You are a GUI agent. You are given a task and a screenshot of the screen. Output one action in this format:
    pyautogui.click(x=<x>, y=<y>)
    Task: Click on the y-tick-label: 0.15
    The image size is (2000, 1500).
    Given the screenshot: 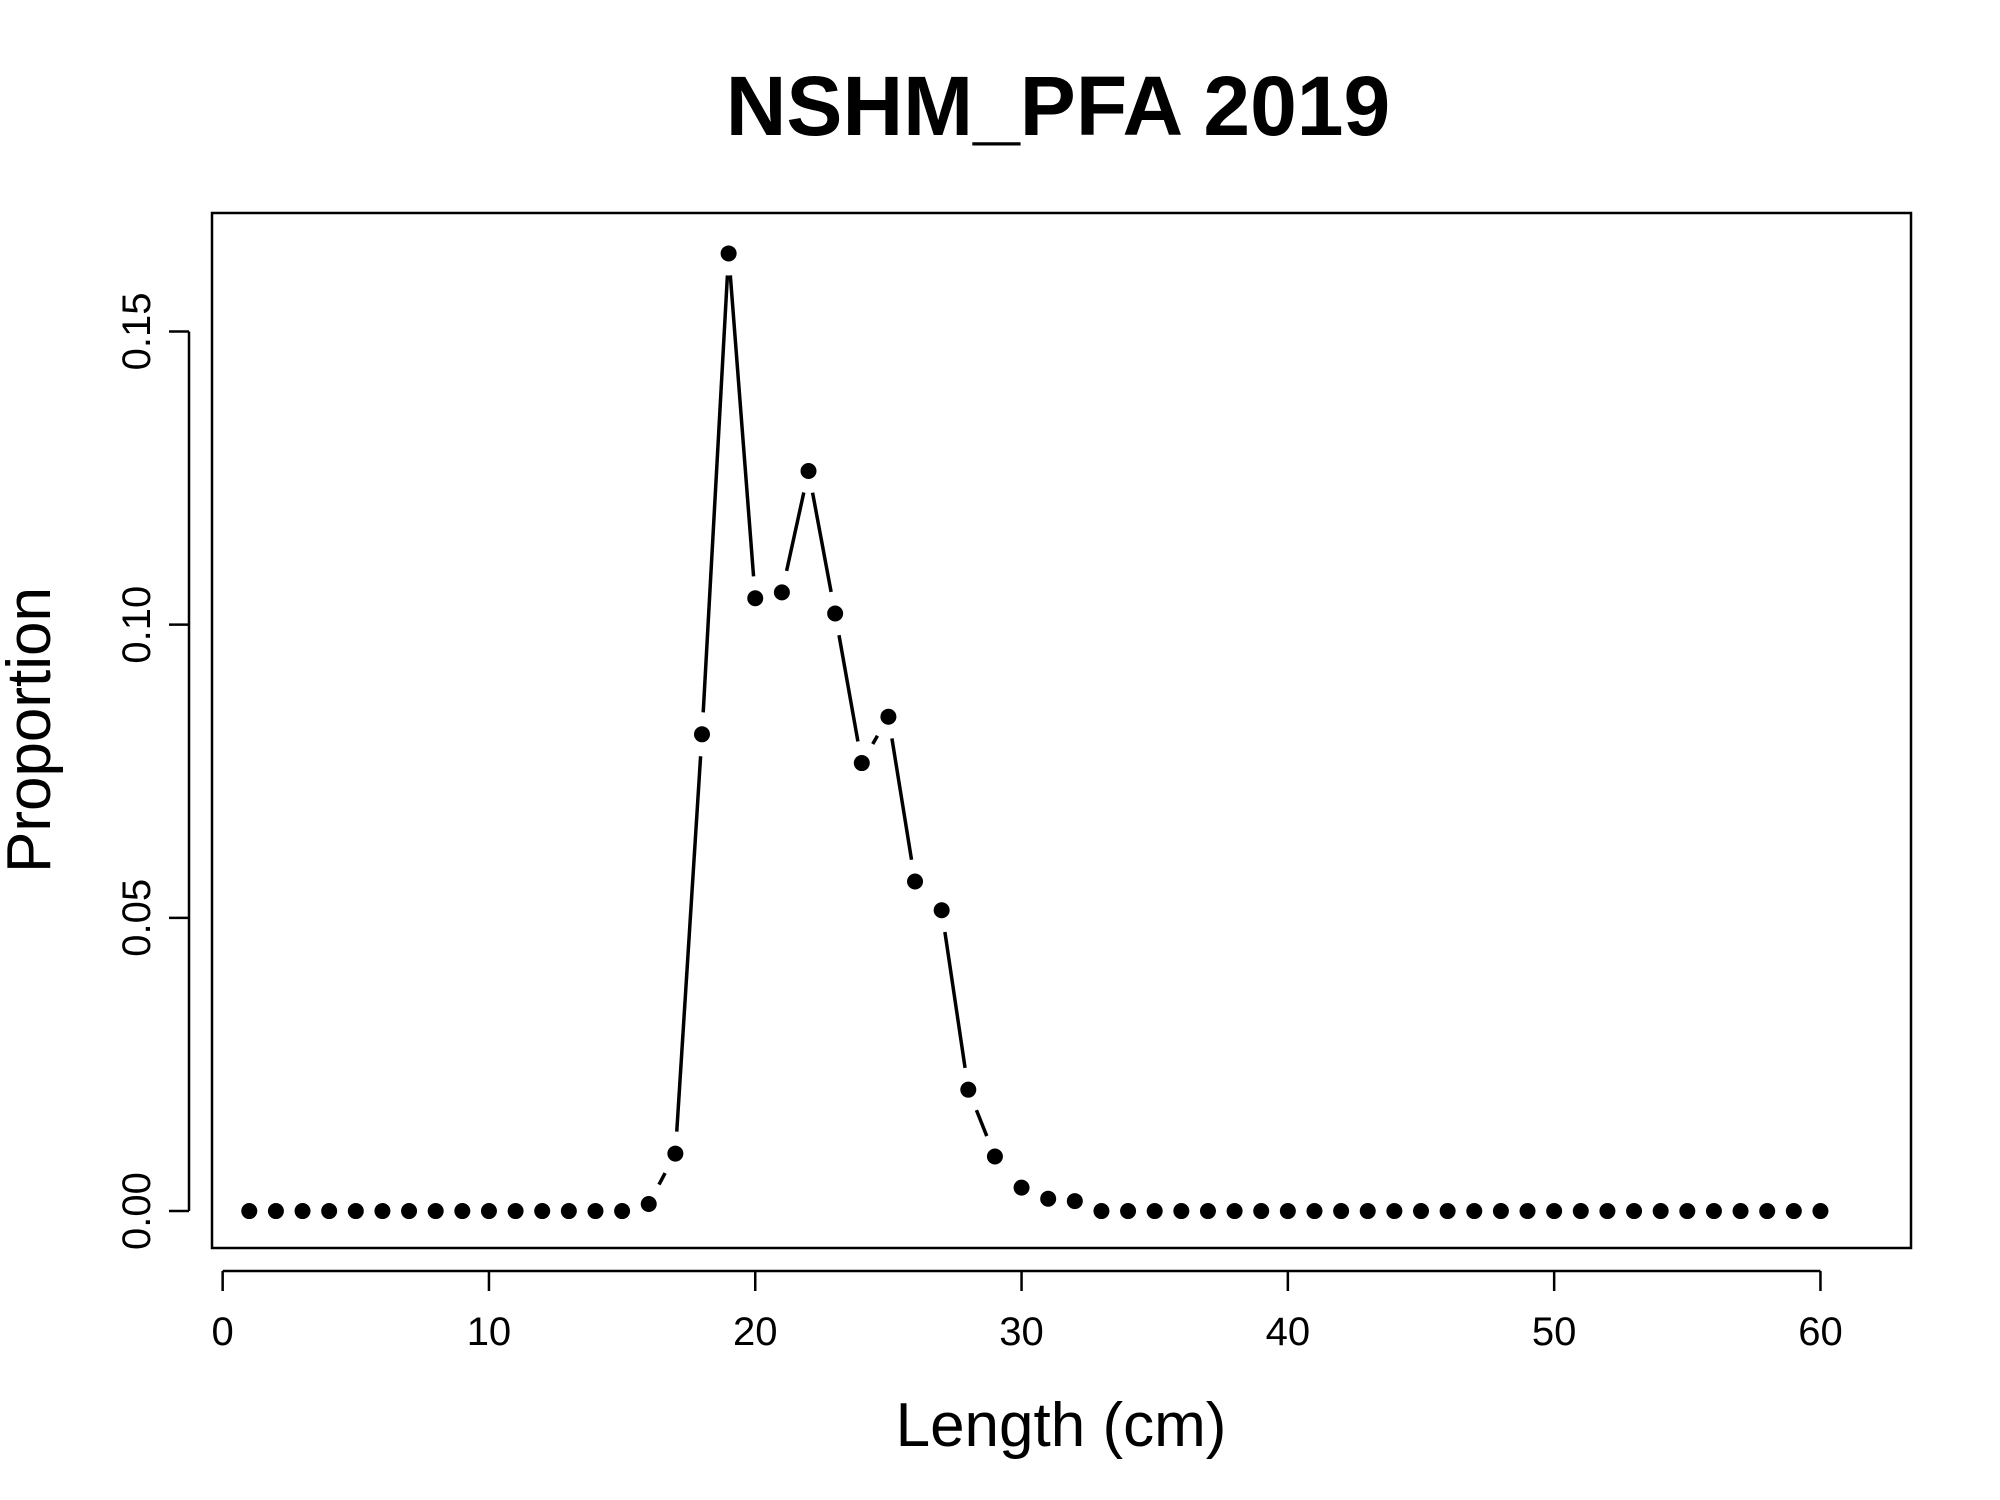 What is the action you would take?
    pyautogui.click(x=137, y=332)
    